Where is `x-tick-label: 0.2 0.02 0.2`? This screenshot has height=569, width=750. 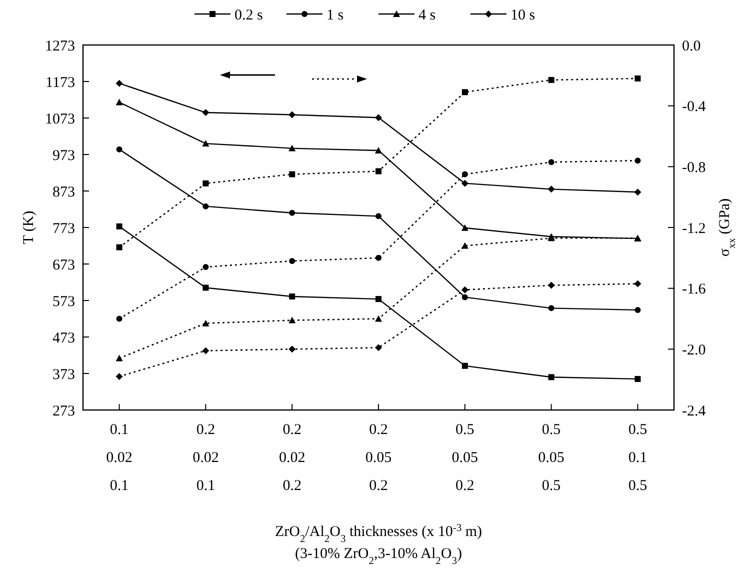
x-tick-label: 0.2 0.02 0.2 is located at coordinates (292, 458).